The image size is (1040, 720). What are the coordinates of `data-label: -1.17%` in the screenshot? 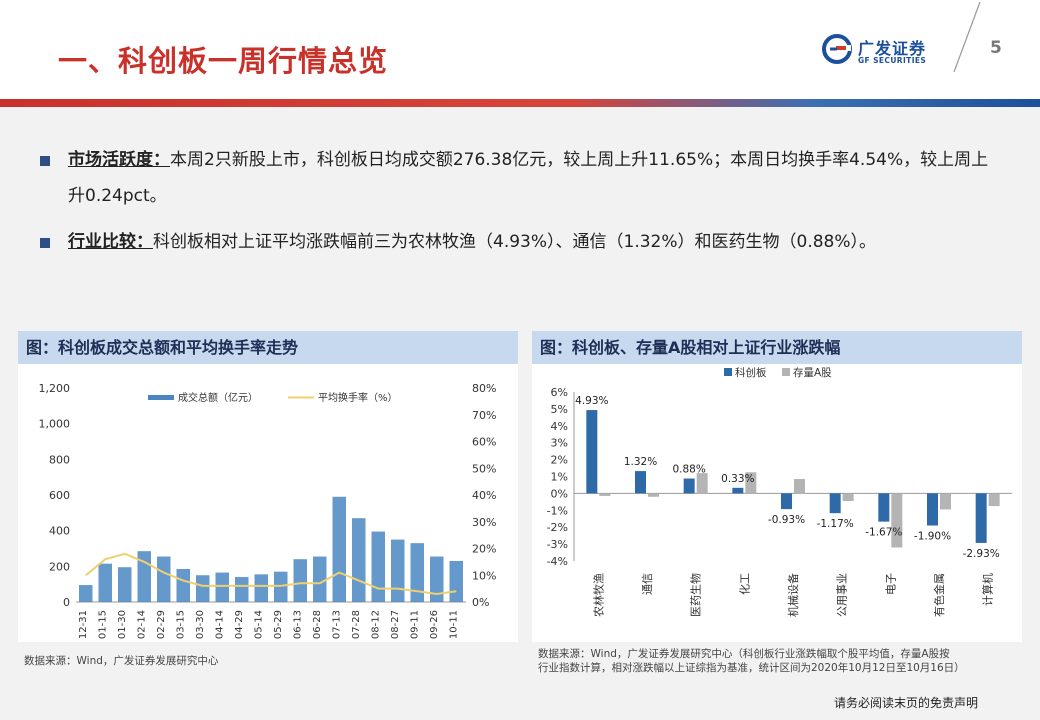 It's located at (835, 524).